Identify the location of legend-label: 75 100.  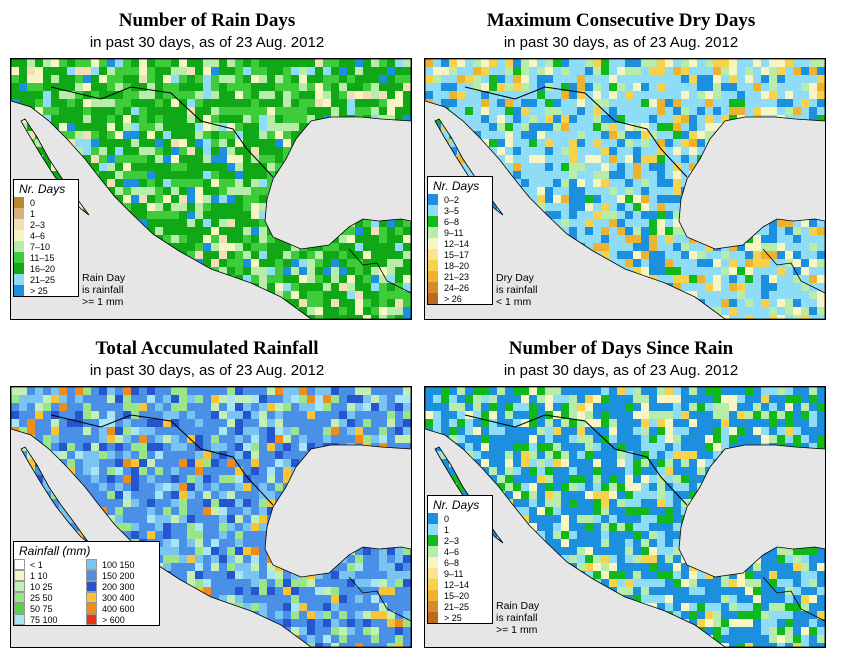
(44, 619).